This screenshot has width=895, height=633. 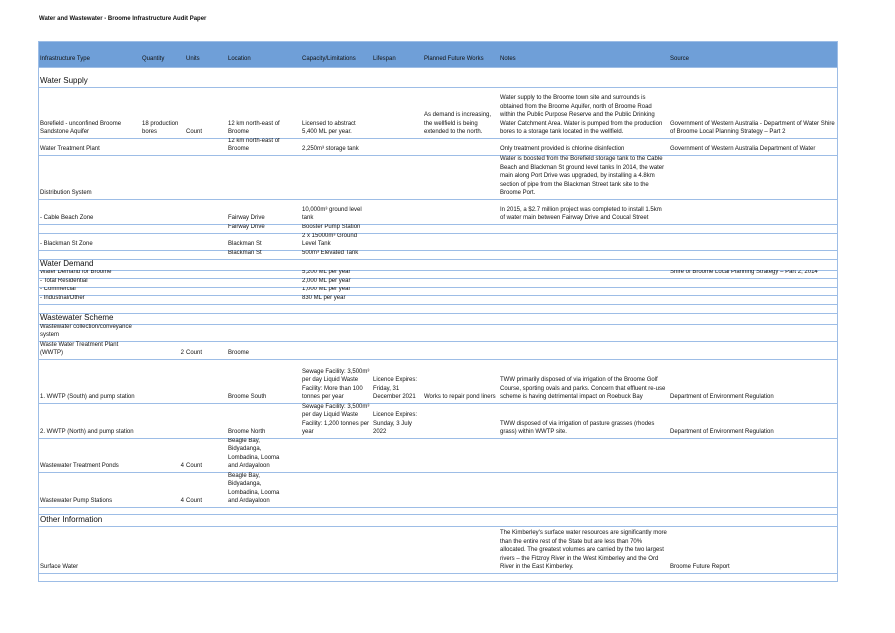 What do you see at coordinates (330, 149) in the screenshot?
I see `capacity-cell-text: 2,250m³ storage tank` at bounding box center [330, 149].